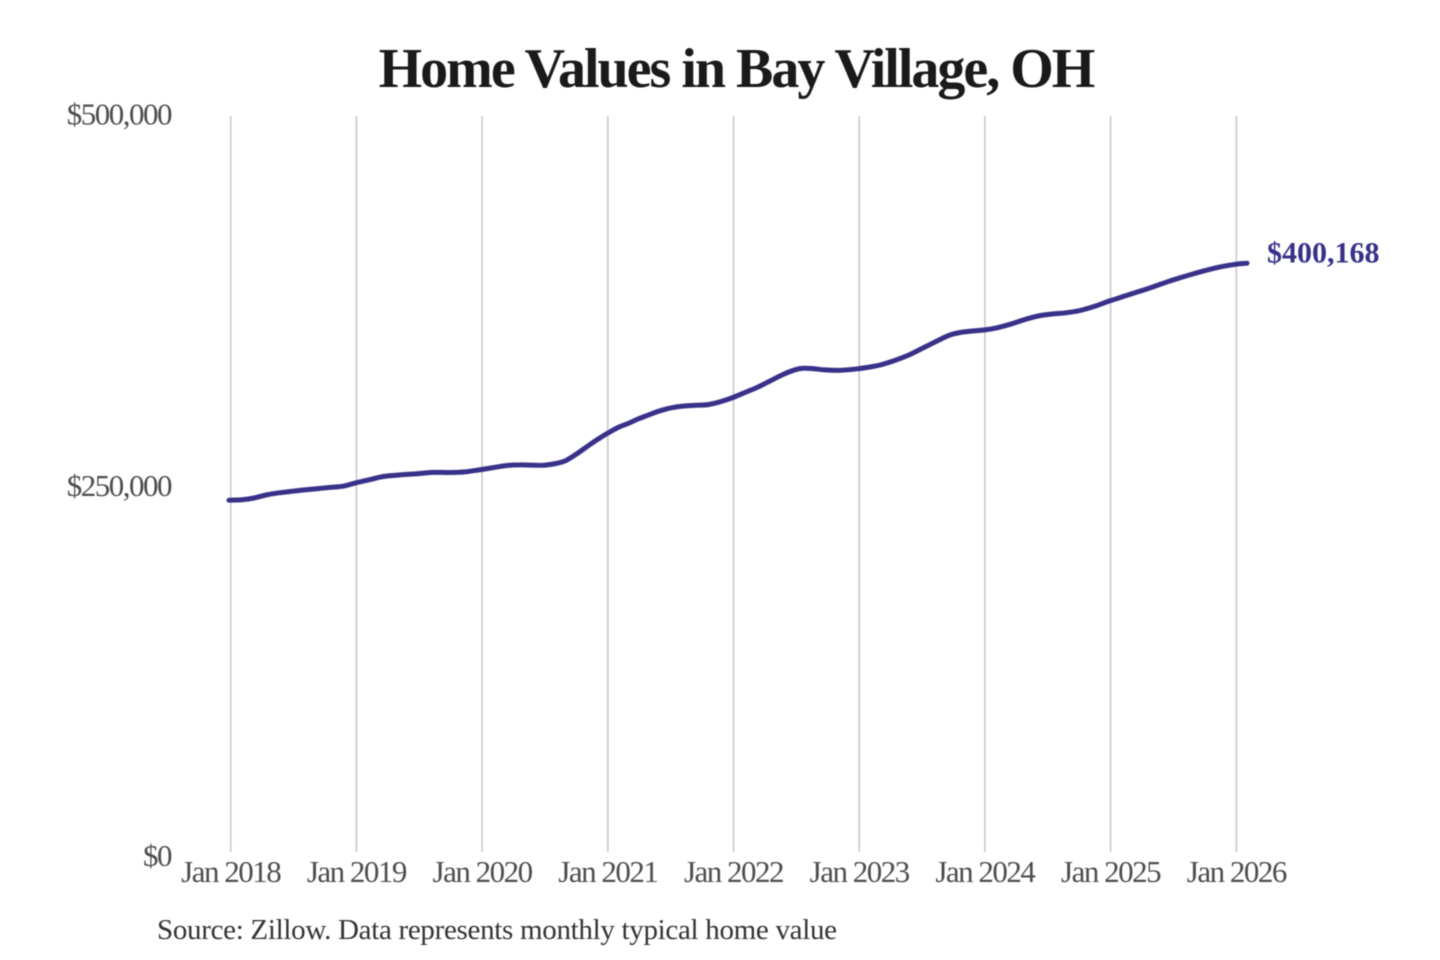 The width and height of the screenshot is (1440, 960). What do you see at coordinates (860, 871) in the screenshot?
I see `svg-text: Jan 2023` at bounding box center [860, 871].